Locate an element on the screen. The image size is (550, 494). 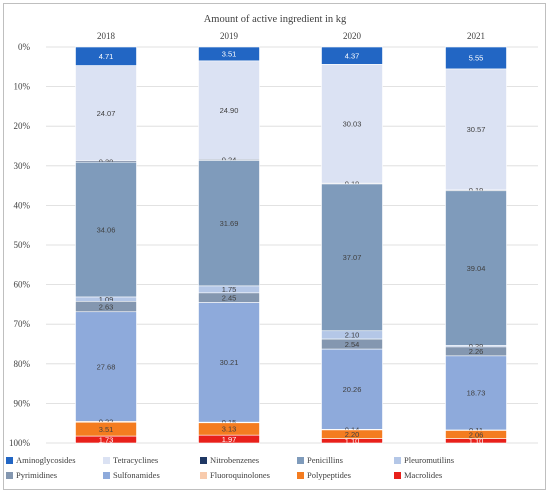
y-tick-label: 30% is located at coordinates (22, 166).